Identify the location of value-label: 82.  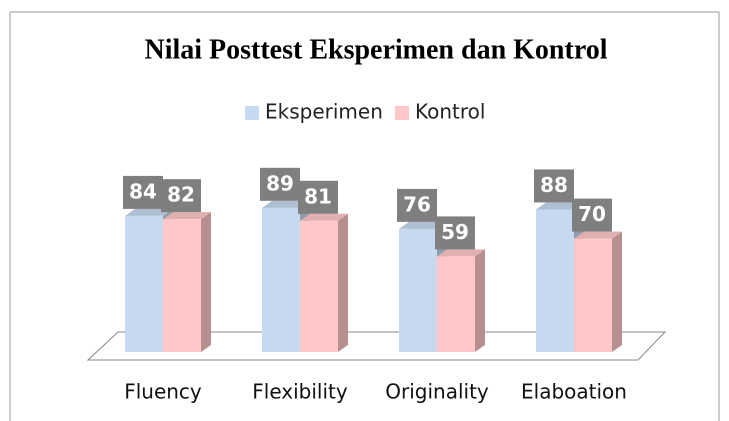
(181, 195).